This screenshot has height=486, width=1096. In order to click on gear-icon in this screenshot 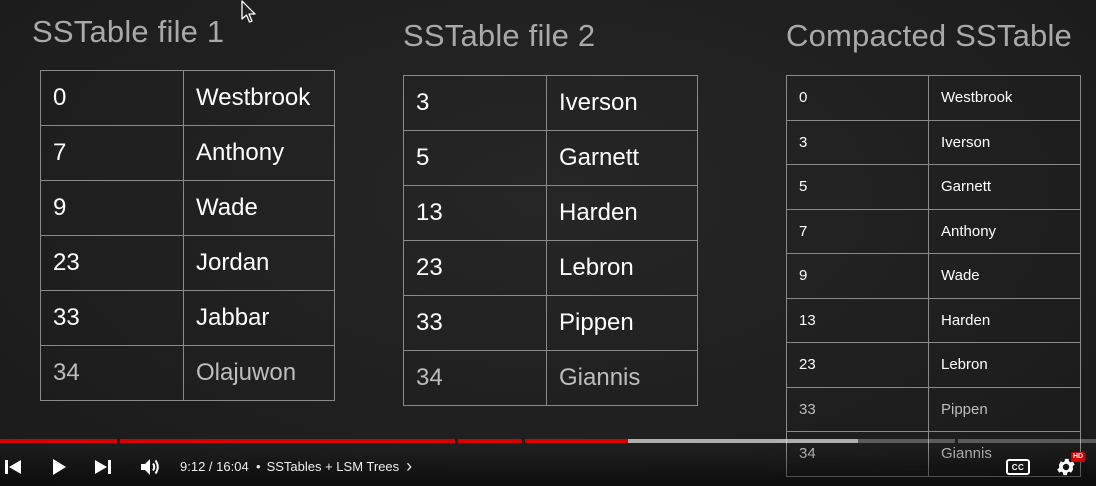, I will do `click(1066, 467)`.